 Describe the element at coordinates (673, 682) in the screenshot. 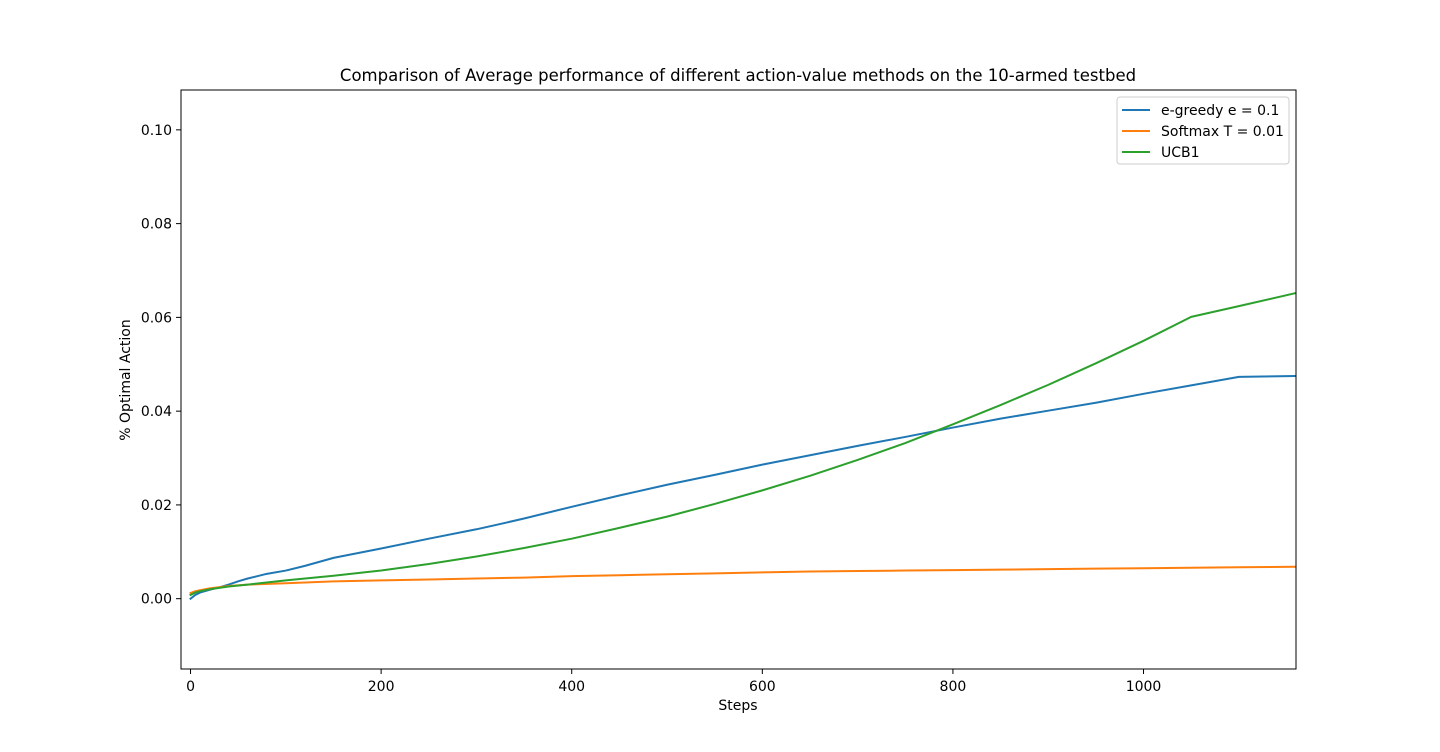

I see `x-axis: 0 200 400 600 800 1000` at that location.